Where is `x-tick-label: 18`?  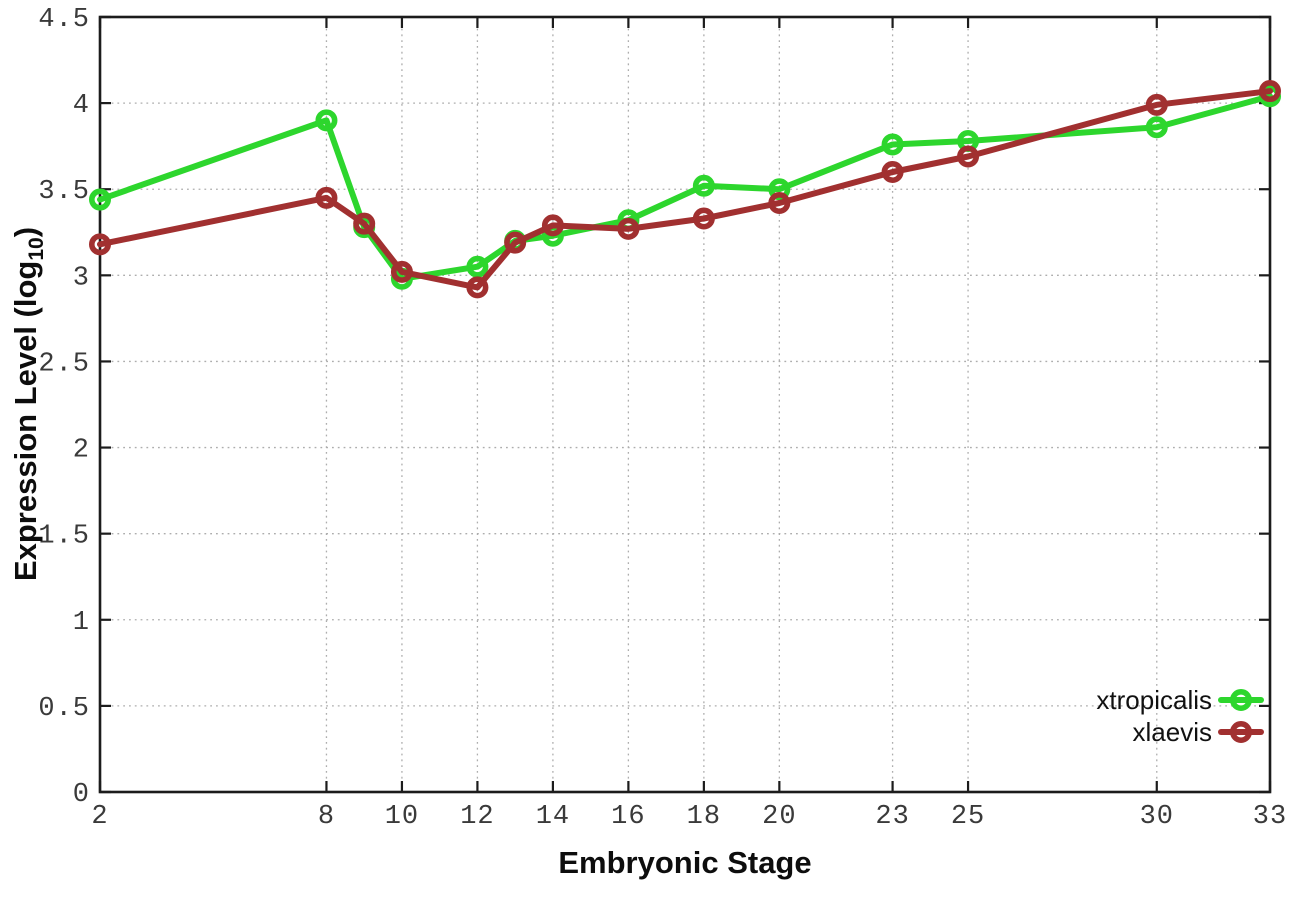
x-tick-label: 18 is located at coordinates (704, 817).